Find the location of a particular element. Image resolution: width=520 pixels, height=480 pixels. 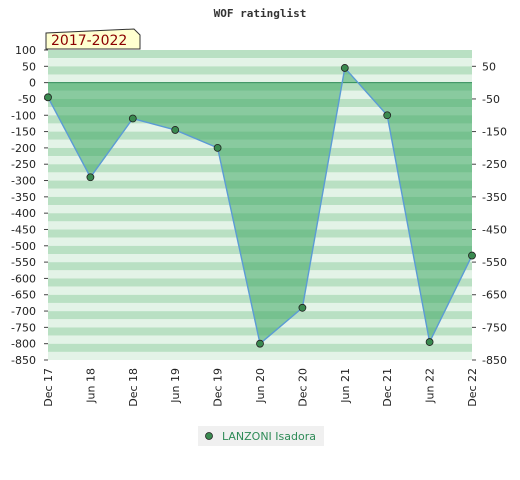

chart-title: WOF ratinglist is located at coordinates (260, 13).